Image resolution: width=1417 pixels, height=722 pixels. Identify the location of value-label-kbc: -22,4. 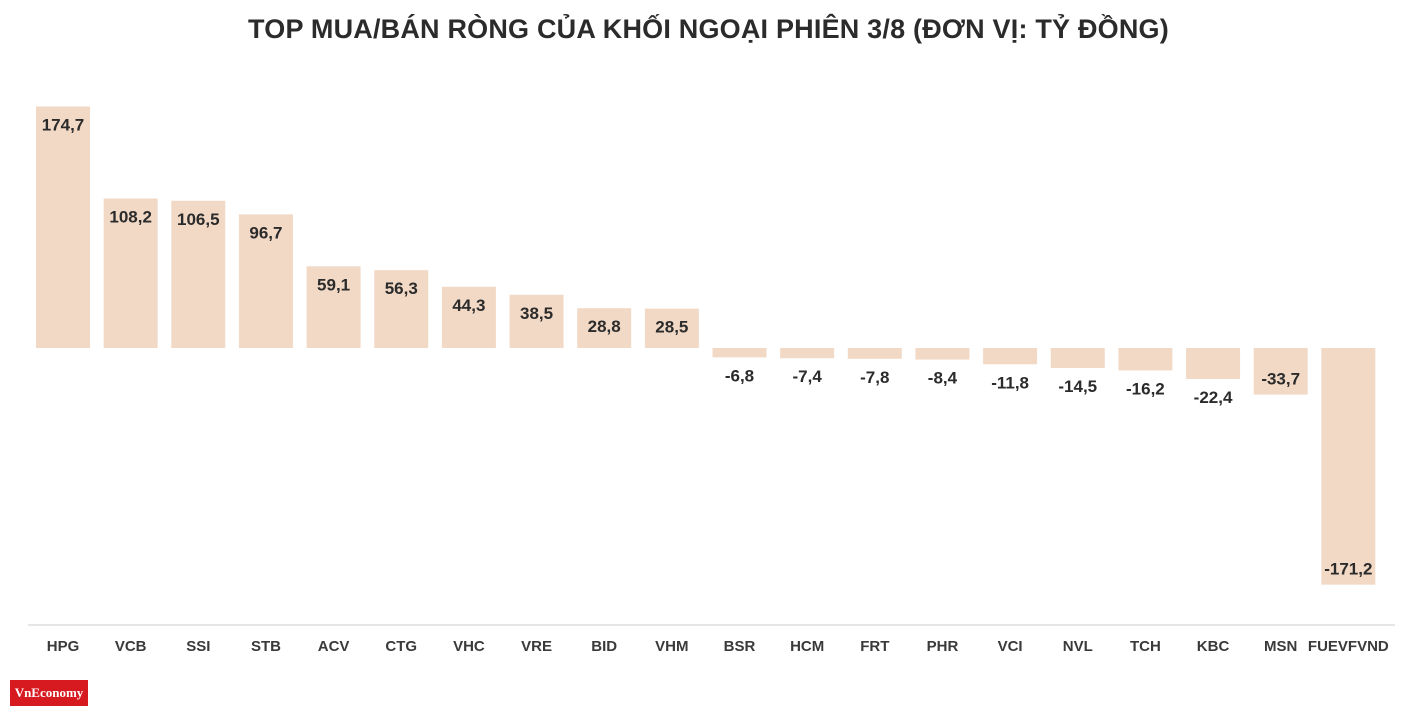
(1213, 397).